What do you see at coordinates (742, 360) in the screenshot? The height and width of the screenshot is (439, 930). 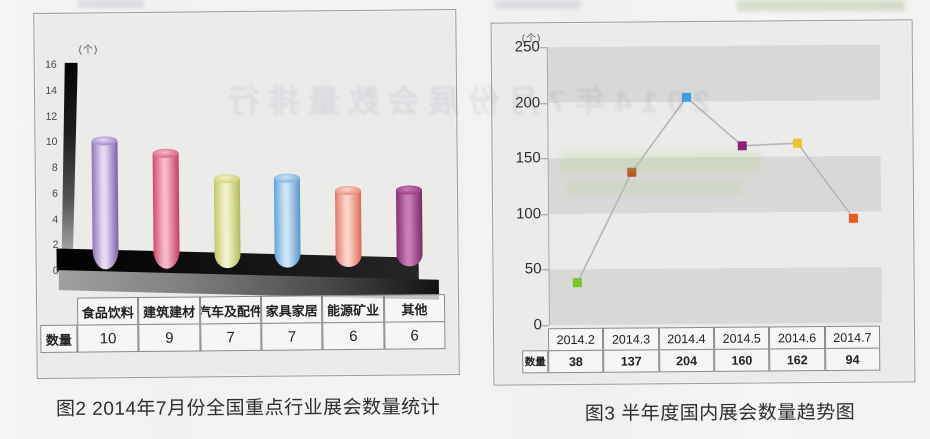 I see `table-value-cell: 160` at bounding box center [742, 360].